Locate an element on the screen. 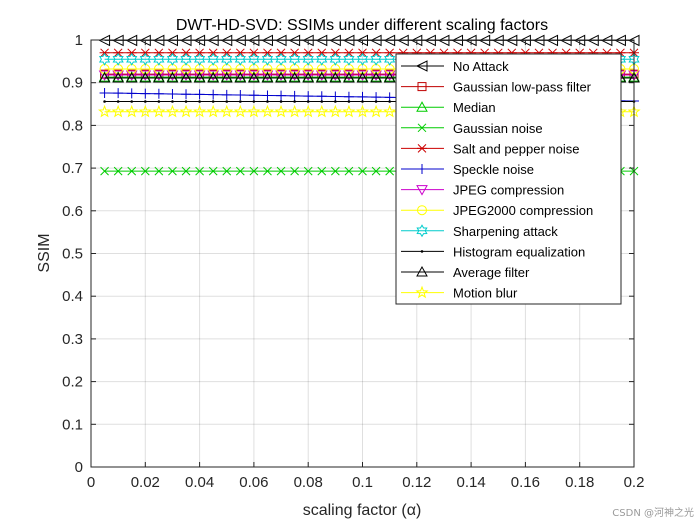  x-tick-label: 0.18 is located at coordinates (579, 482).